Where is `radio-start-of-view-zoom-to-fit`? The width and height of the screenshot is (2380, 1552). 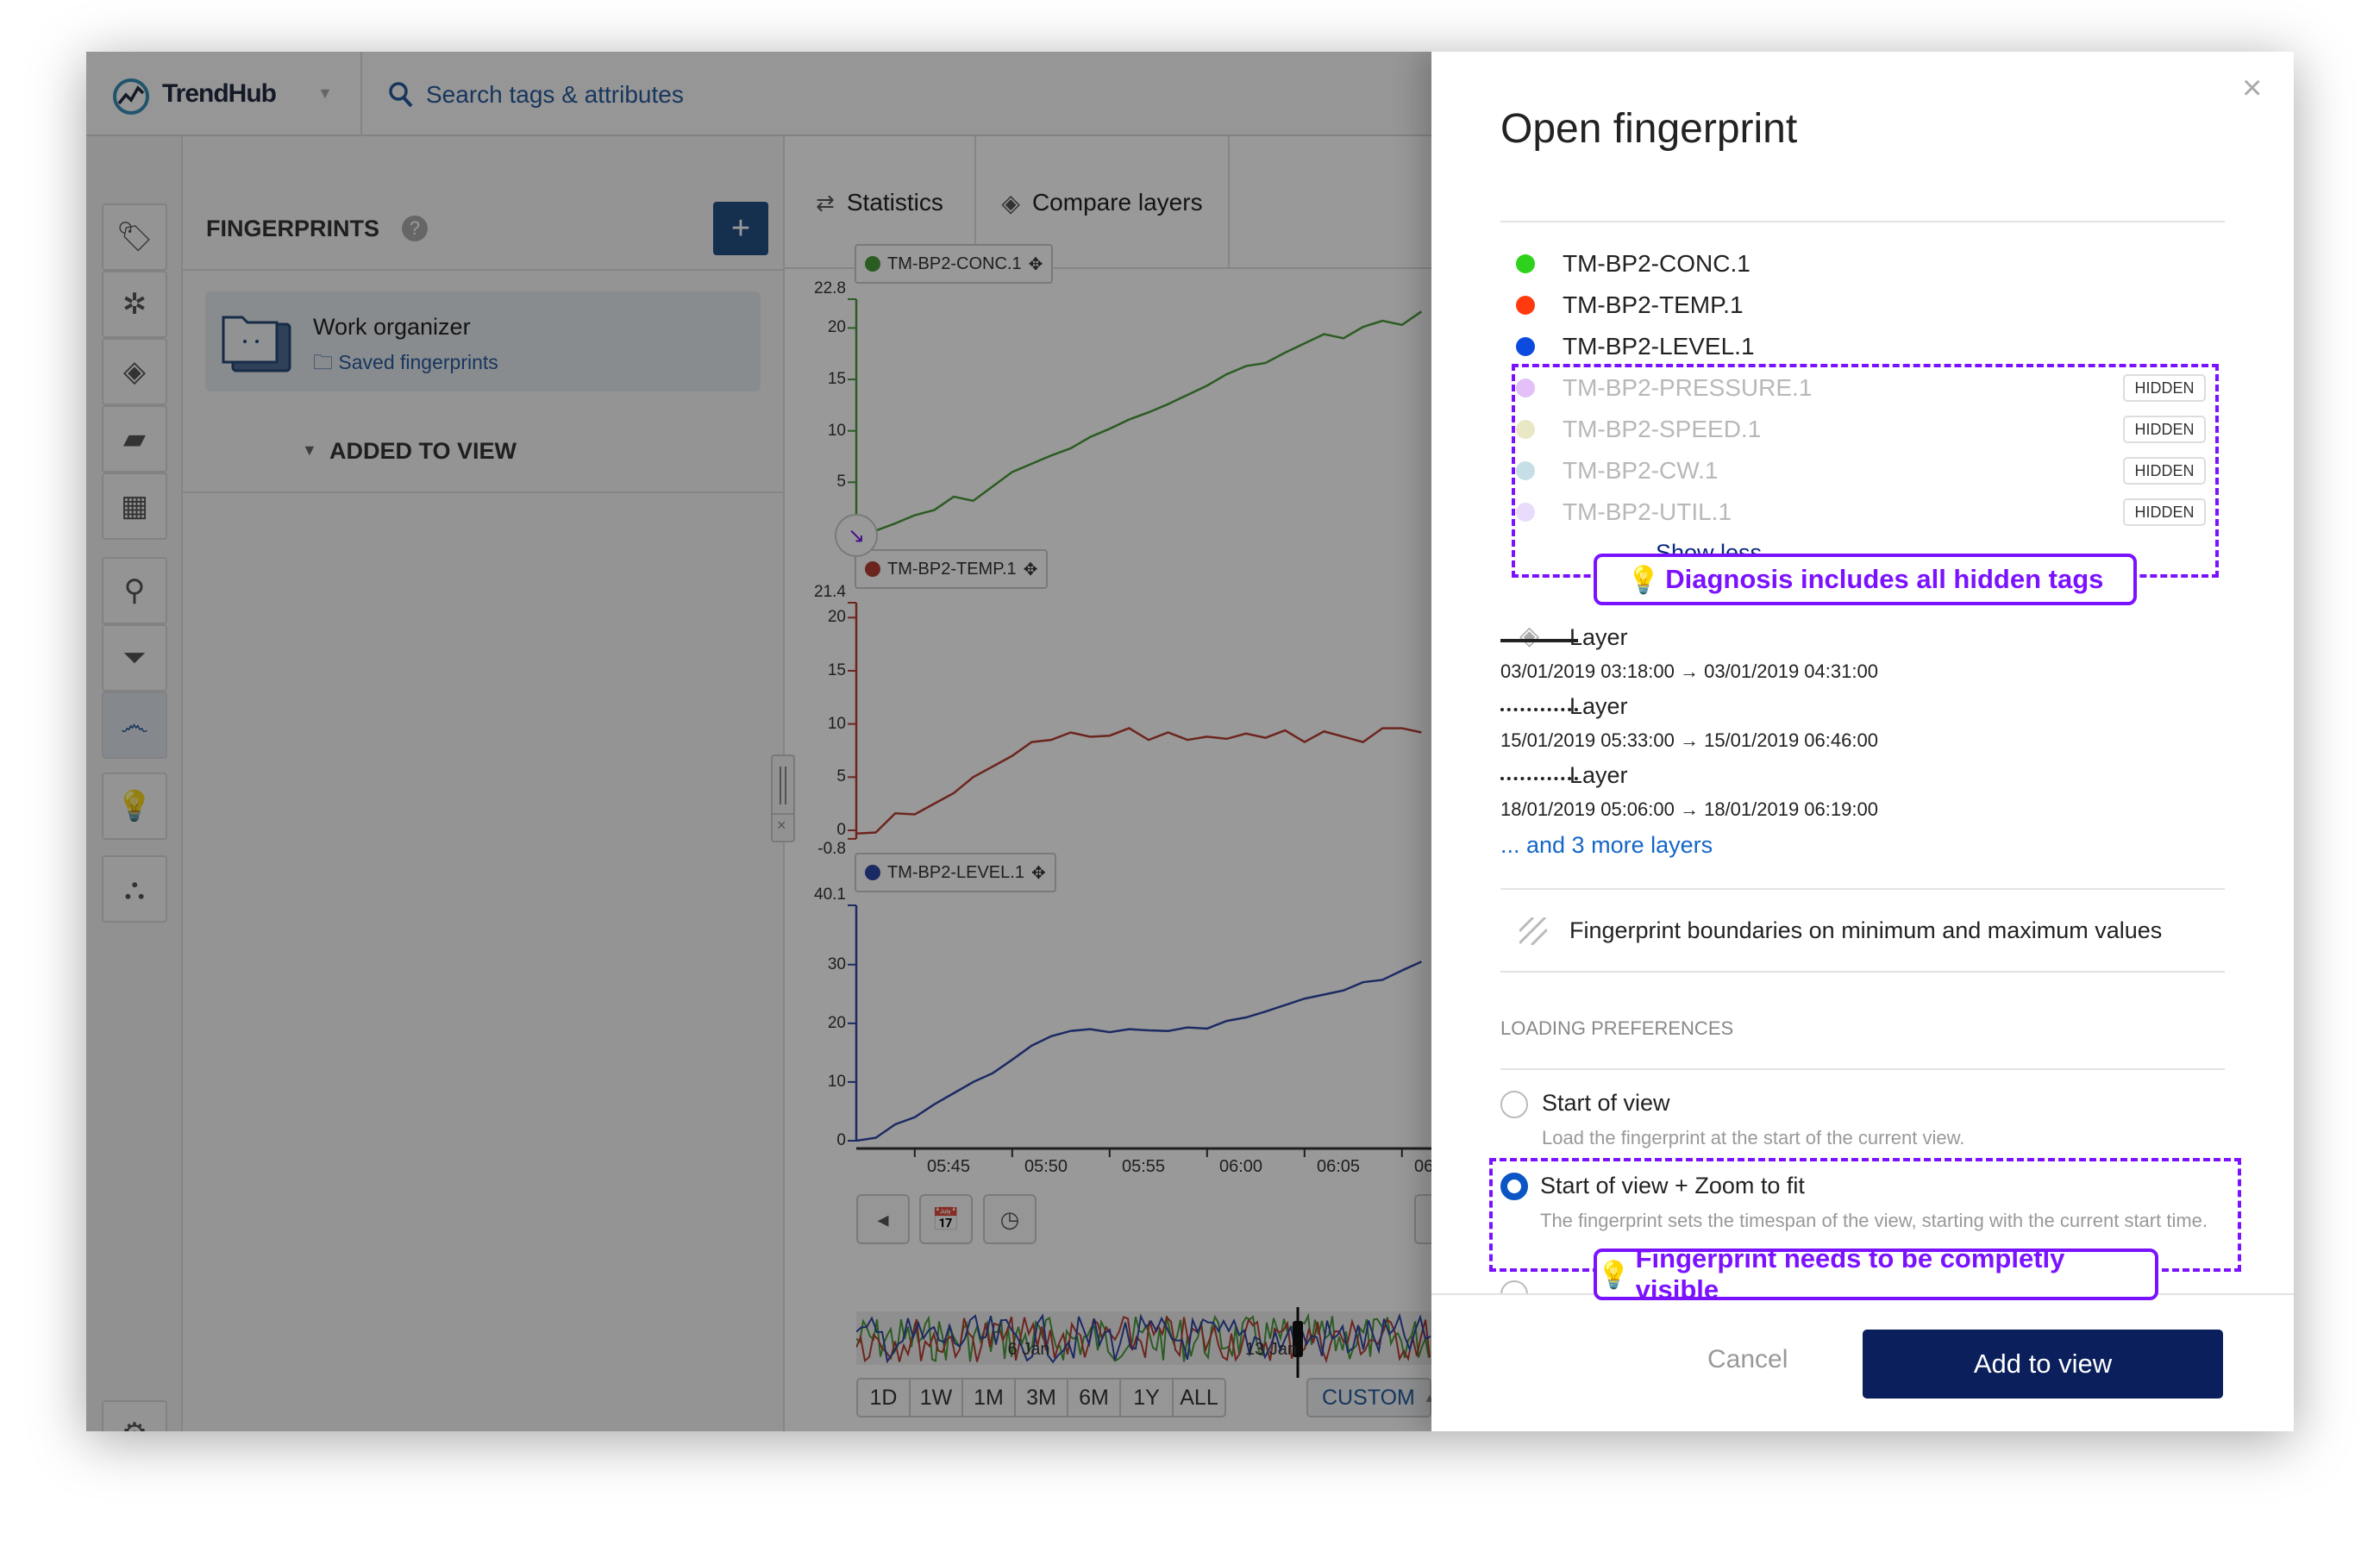 radio-start-of-view-zoom-to-fit is located at coordinates (1514, 1186).